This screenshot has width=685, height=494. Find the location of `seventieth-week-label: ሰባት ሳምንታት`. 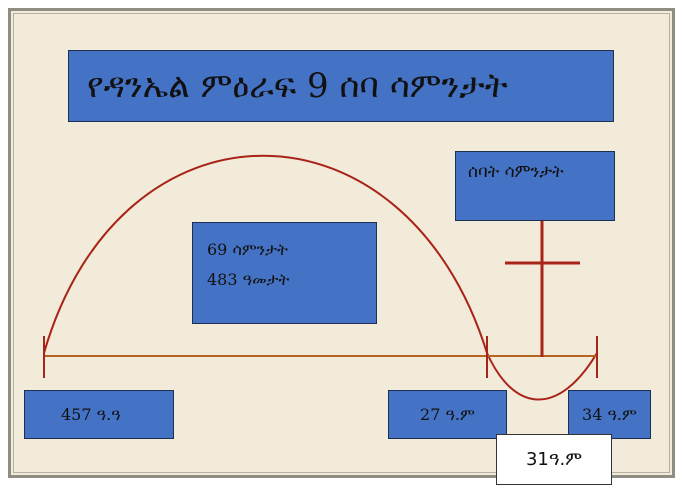

seventieth-week-label: ሰባት ሳምንታት is located at coordinates (535, 186).